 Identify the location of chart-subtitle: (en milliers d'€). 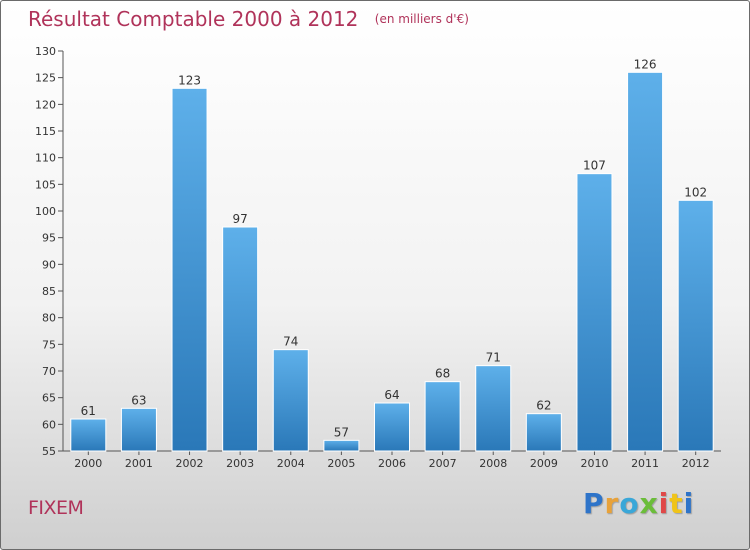
(421, 19).